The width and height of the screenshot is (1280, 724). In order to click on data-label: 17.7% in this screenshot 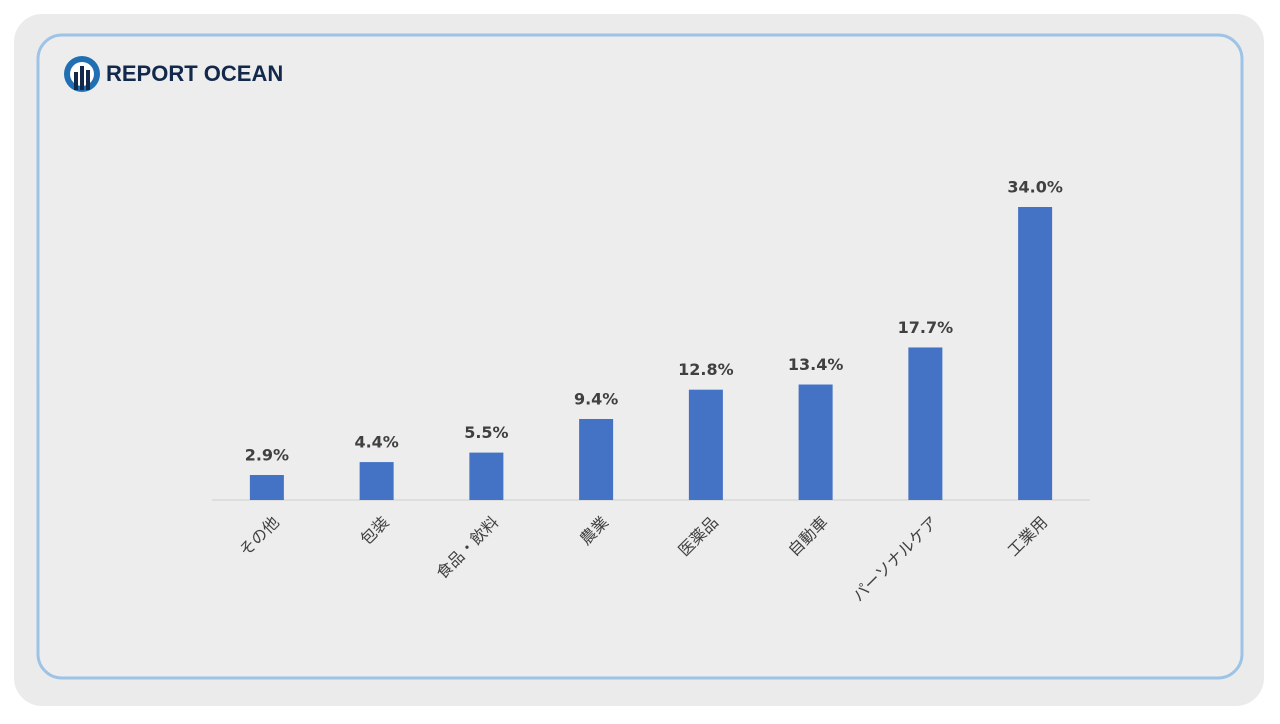, I will do `click(926, 327)`.